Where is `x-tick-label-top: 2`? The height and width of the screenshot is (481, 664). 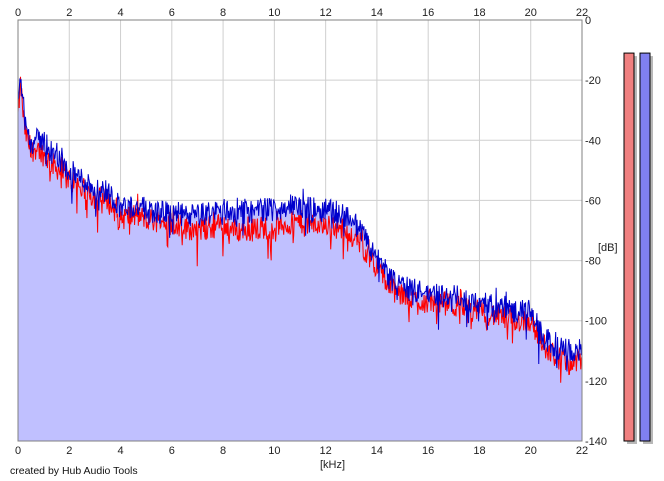
x-tick-label-top: 2 is located at coordinates (69, 13).